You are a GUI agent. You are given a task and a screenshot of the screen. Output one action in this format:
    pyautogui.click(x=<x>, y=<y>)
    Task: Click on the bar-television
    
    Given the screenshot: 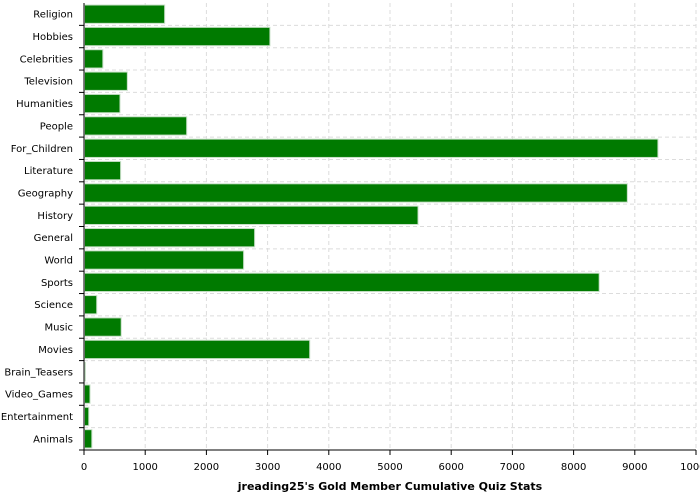 What is the action you would take?
    pyautogui.click(x=106, y=81)
    